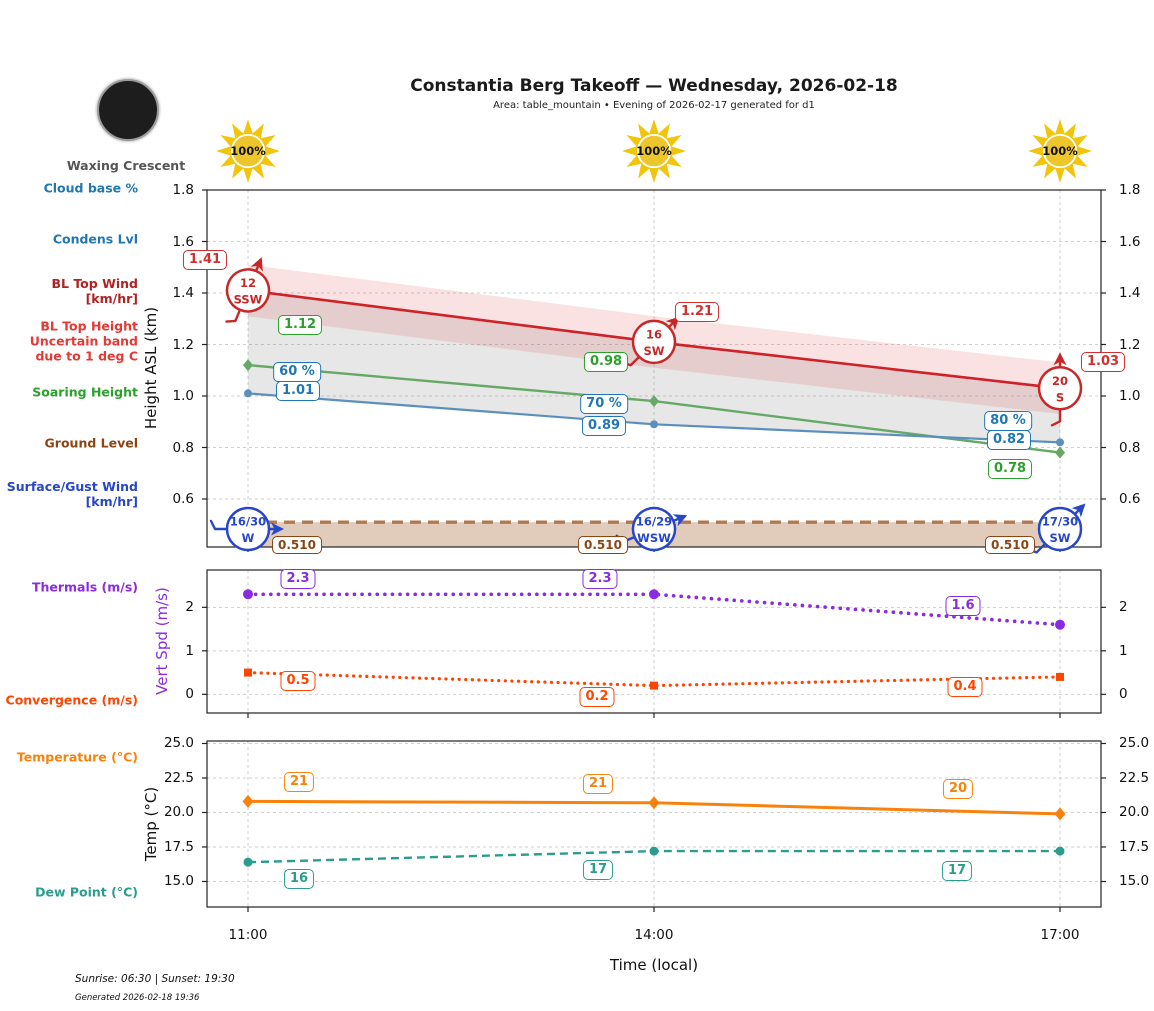  I want to click on condens-lvl-km-value-label: 1.01, so click(298, 391).